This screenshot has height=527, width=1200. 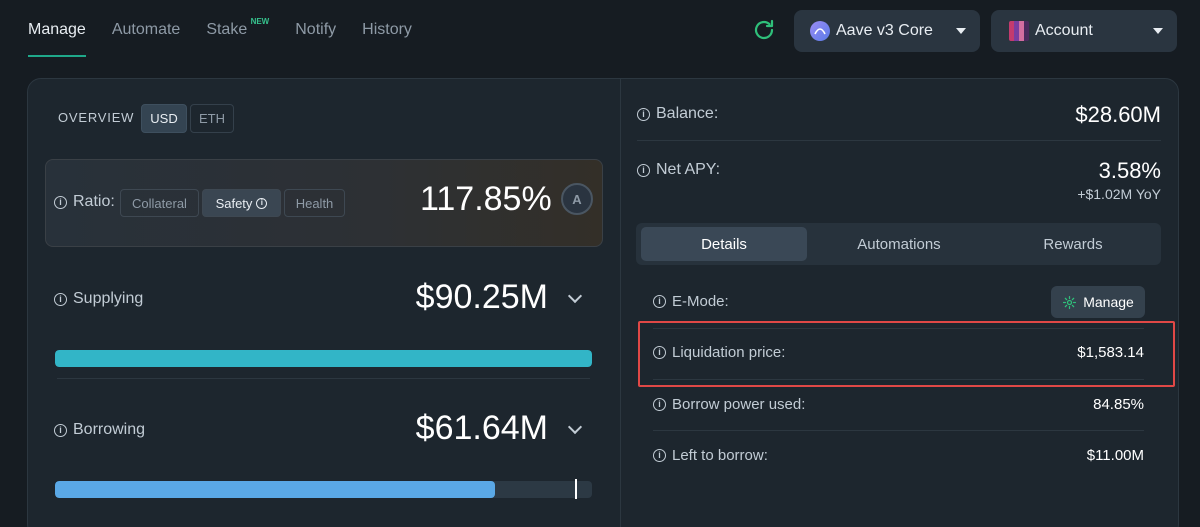 I want to click on supplying-bar, so click(x=323, y=358).